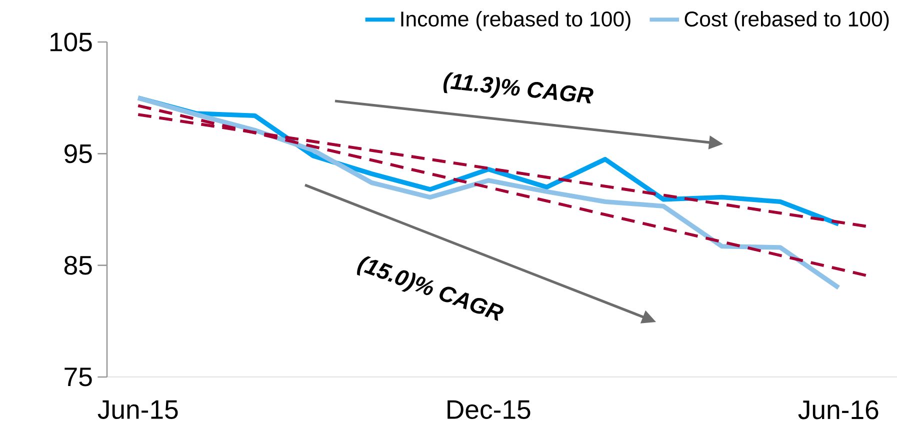  What do you see at coordinates (838, 410) in the screenshot?
I see `x-tick-label: Jun-16` at bounding box center [838, 410].